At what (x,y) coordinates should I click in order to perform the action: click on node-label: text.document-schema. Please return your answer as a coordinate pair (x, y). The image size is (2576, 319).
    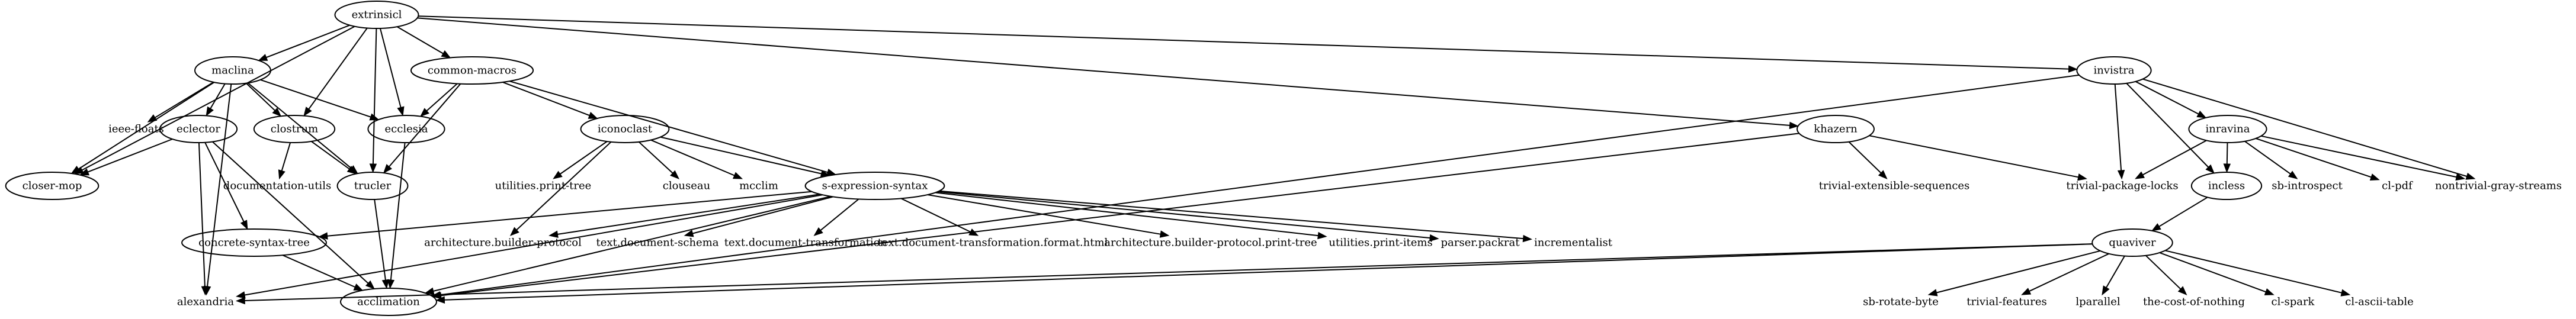
    Looking at the image, I should click on (657, 243).